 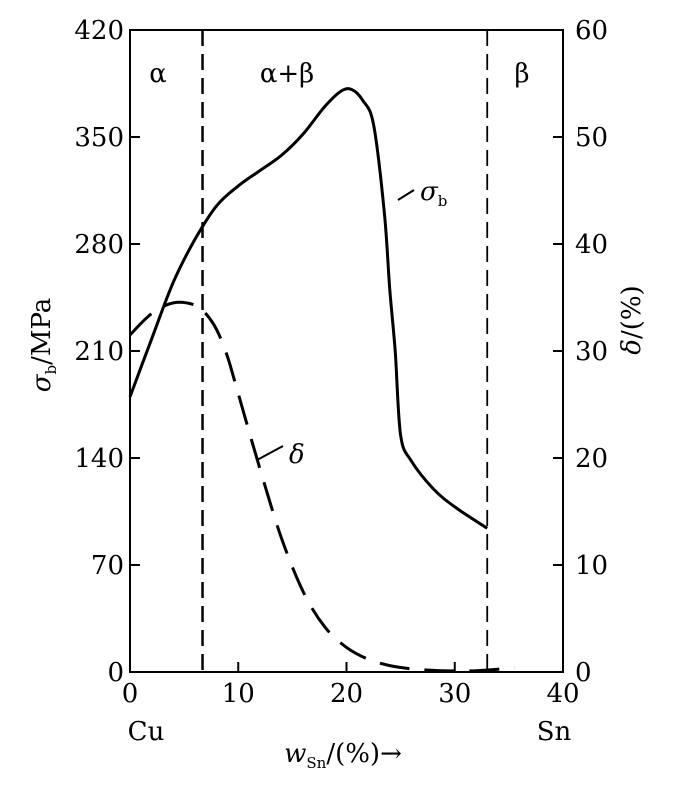 I want to click on y-right-tick-label: 30, so click(x=591, y=352).